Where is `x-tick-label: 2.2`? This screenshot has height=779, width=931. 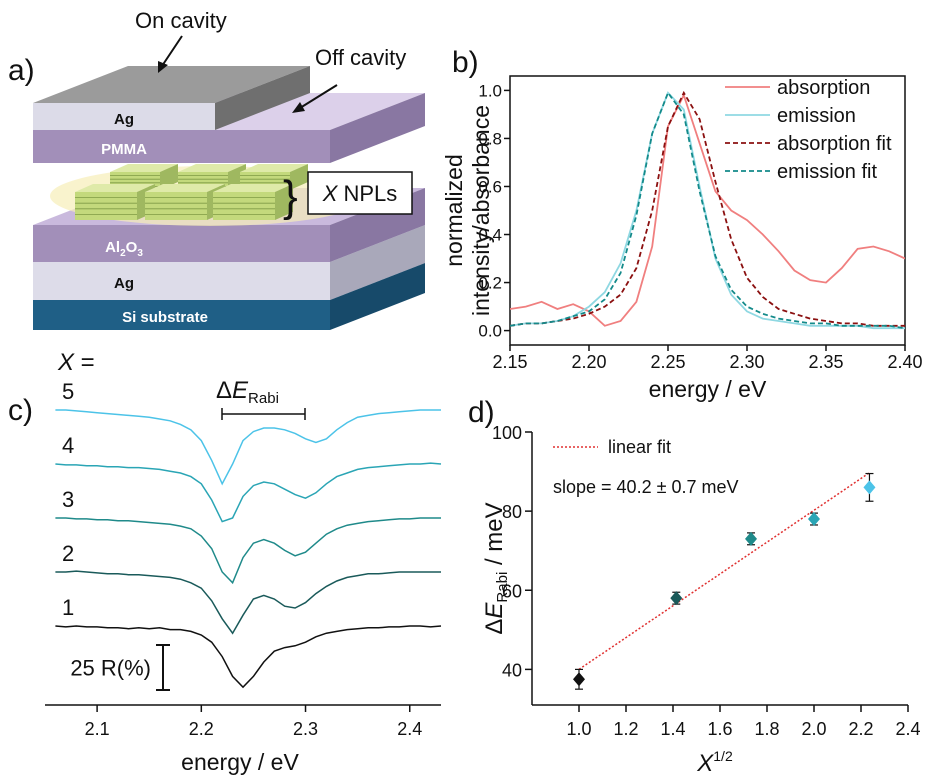
x-tick-label: 2.2 is located at coordinates (201, 729).